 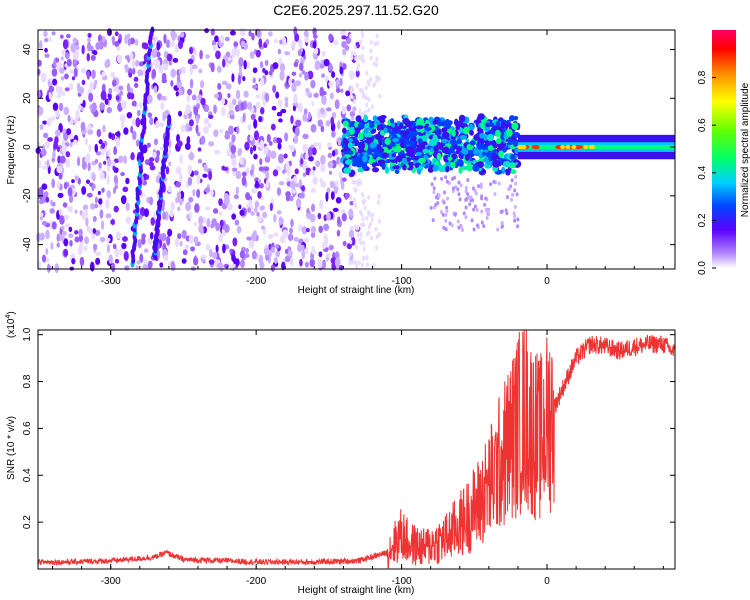 What do you see at coordinates (111, 581) in the screenshot?
I see `snr-x-tick-label: -300` at bounding box center [111, 581].